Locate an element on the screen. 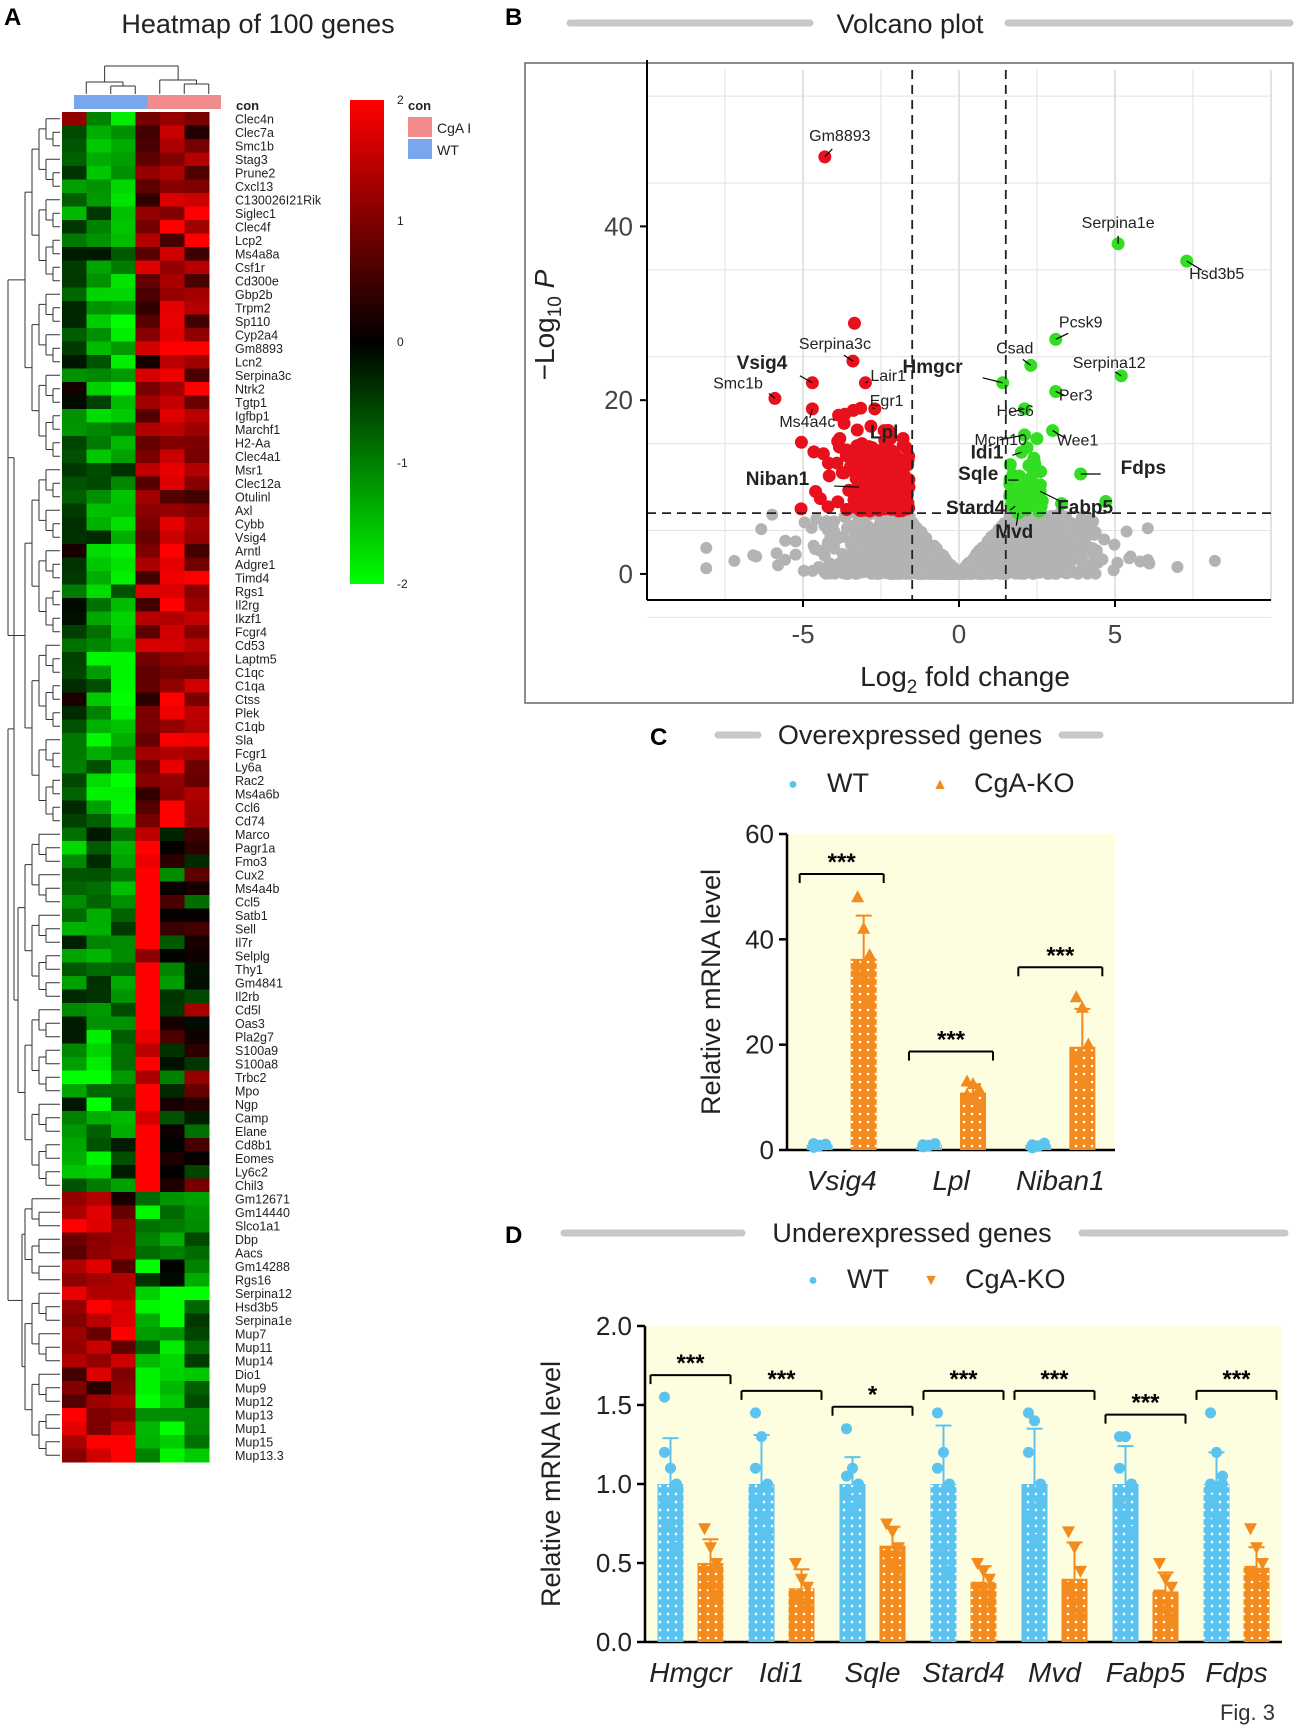  gene-annotation: Pcsk9 is located at coordinates (1081, 322).